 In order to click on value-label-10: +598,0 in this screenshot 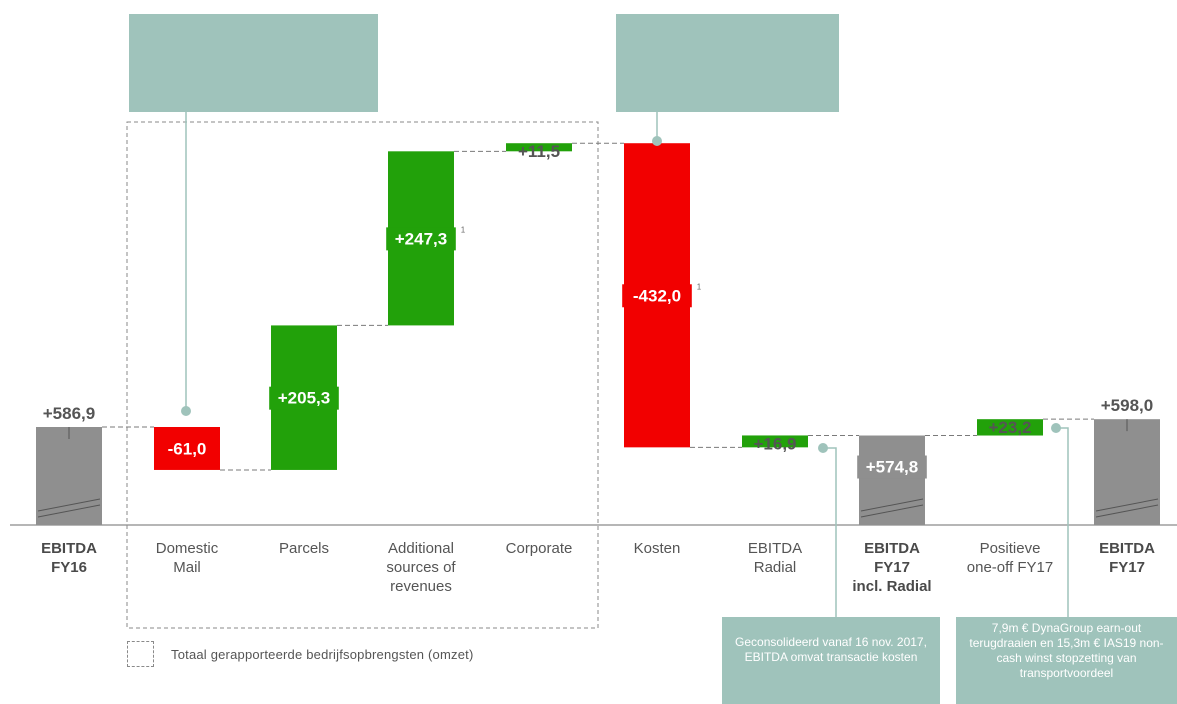, I will do `click(1127, 405)`.